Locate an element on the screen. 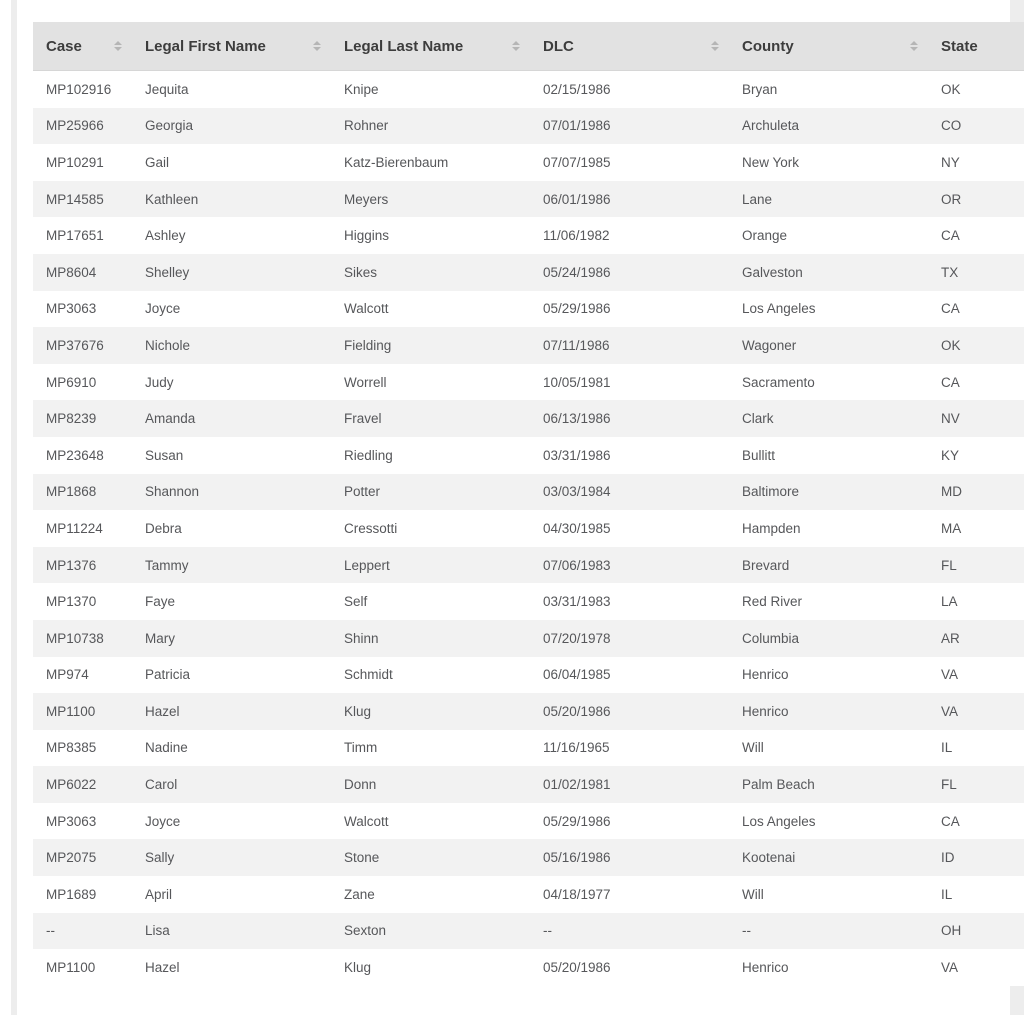 This screenshot has height=1015, width=1024. cell-first: Faye is located at coordinates (231, 601).